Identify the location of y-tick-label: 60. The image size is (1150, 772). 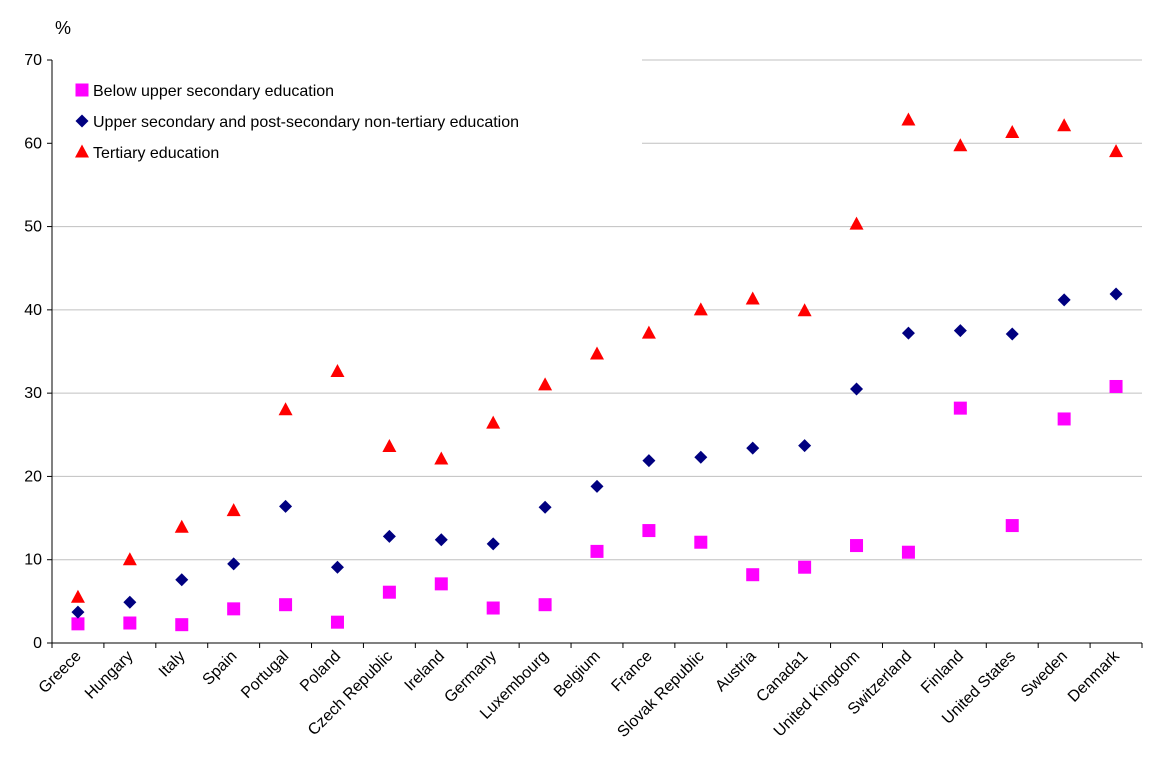
(33, 143).